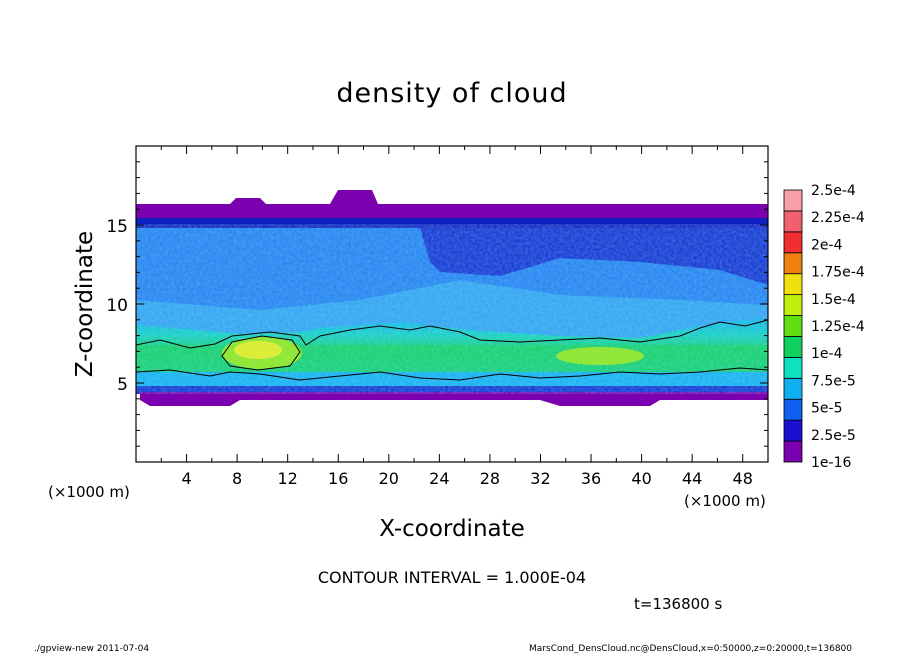 This screenshot has height=654, width=904. What do you see at coordinates (838, 218) in the screenshot?
I see `colorbar-label: 2.25e-4` at bounding box center [838, 218].